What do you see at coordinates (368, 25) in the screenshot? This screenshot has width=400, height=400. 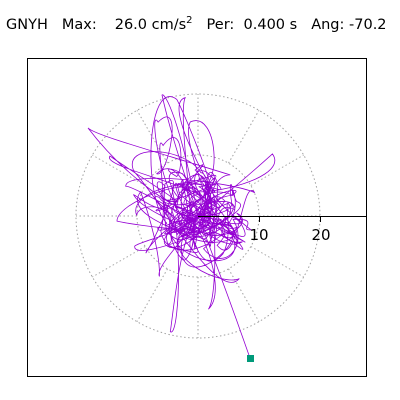 I see `ang-value: -70.2` at bounding box center [368, 25].